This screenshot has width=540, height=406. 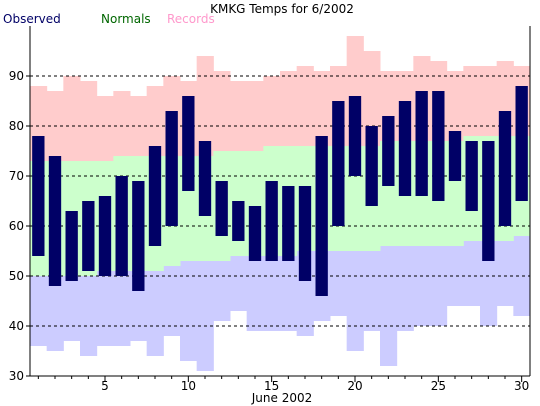 What do you see at coordinates (521, 386) in the screenshot?
I see `x-tick-label: 30` at bounding box center [521, 386].